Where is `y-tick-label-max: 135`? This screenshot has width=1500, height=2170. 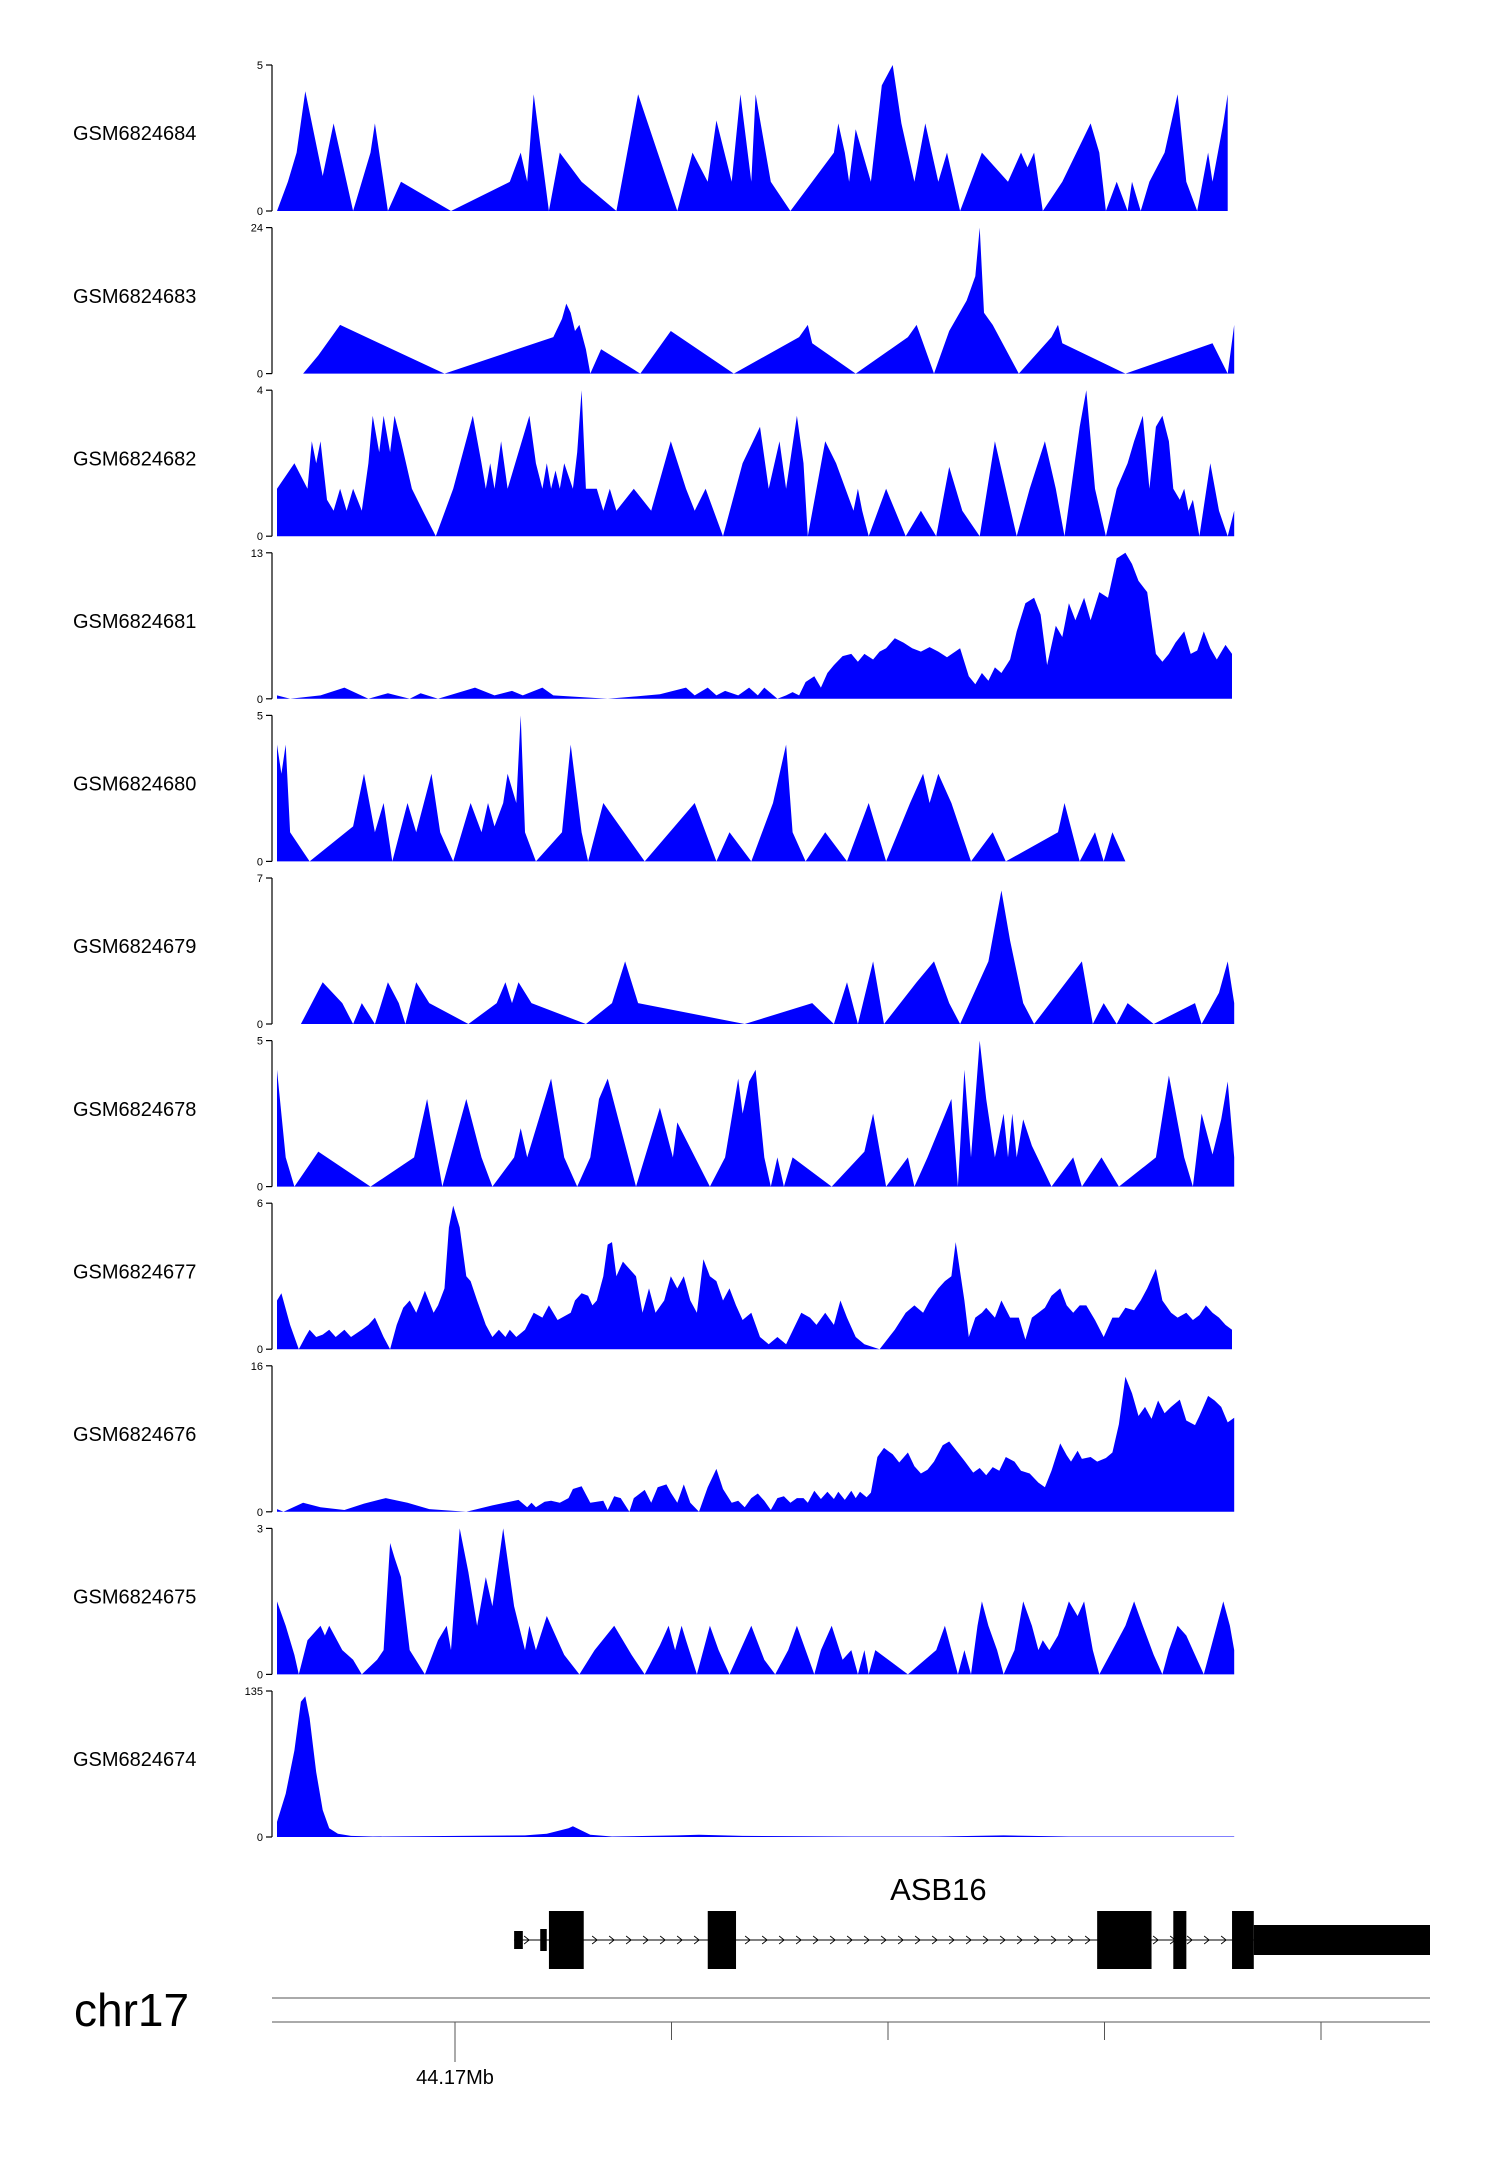 y-tick-label-max: 135 is located at coordinates (254, 1692).